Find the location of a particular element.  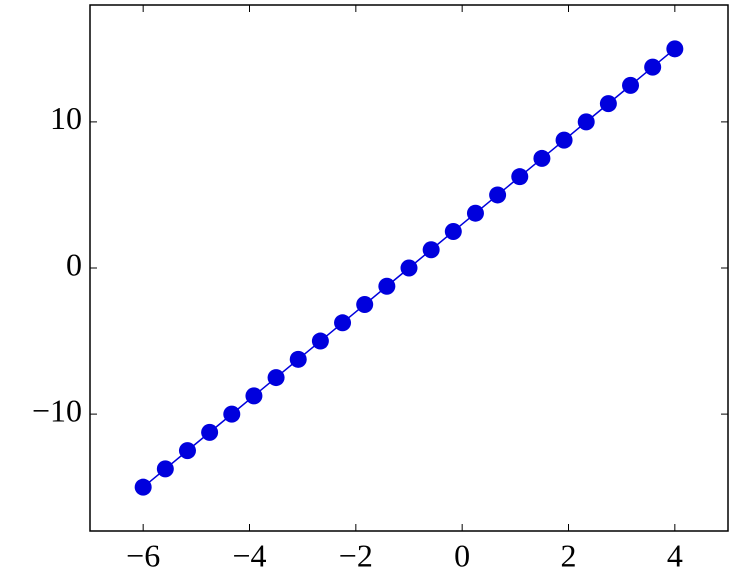

x-tick-label: −6 is located at coordinates (143, 555).